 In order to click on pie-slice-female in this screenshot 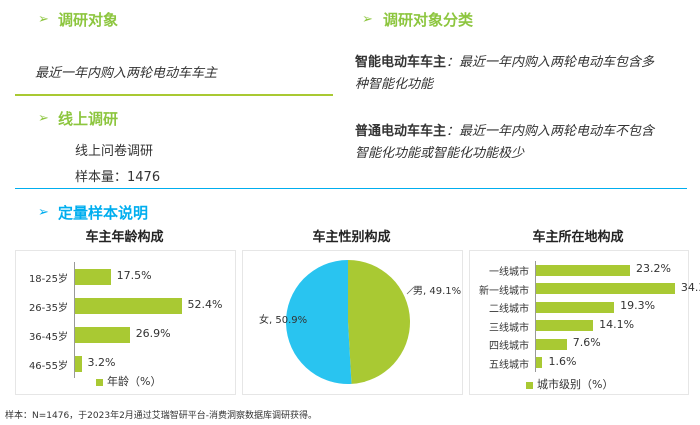, I will do `click(318, 322)`.